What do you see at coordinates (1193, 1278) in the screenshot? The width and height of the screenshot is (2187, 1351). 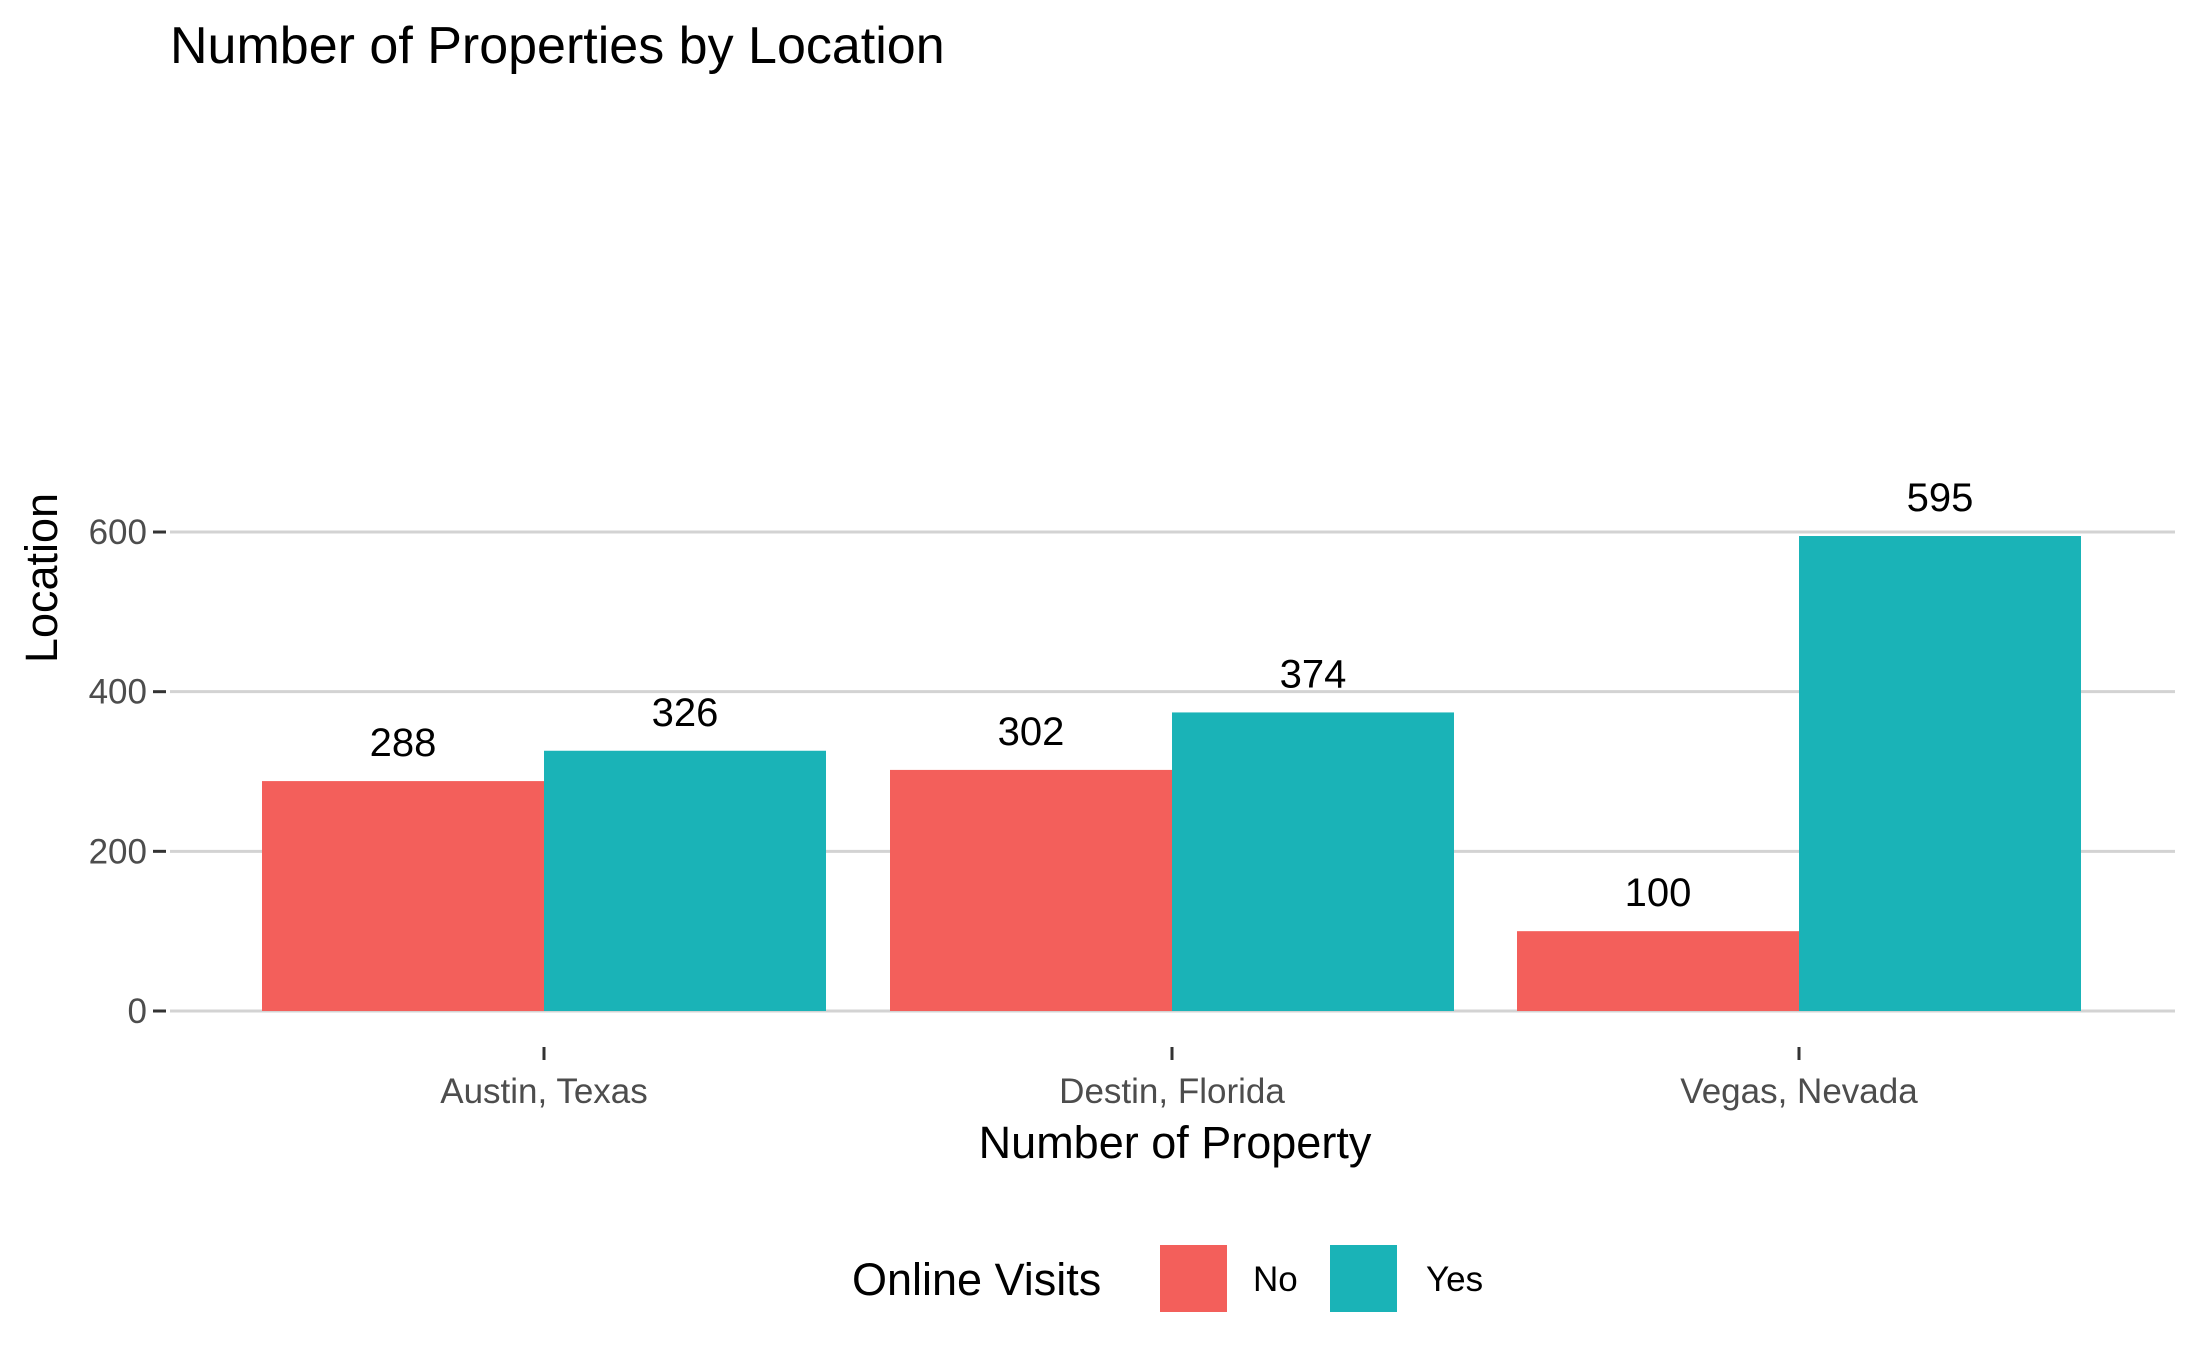 I see `legend-key-no` at bounding box center [1193, 1278].